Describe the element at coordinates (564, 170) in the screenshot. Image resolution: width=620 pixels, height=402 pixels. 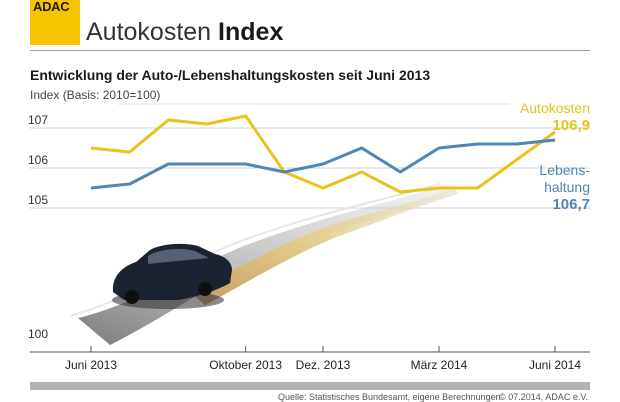
I see `legend-lebenshaltung-name-1: Lebens-` at that location.